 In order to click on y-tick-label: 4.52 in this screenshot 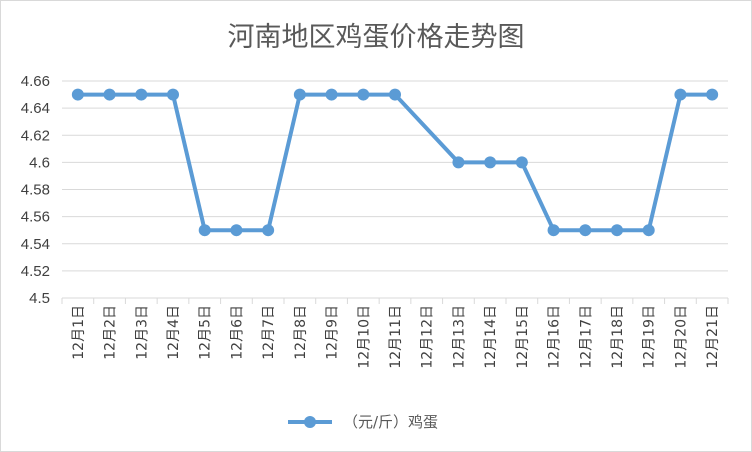, I will do `click(35, 271)`.